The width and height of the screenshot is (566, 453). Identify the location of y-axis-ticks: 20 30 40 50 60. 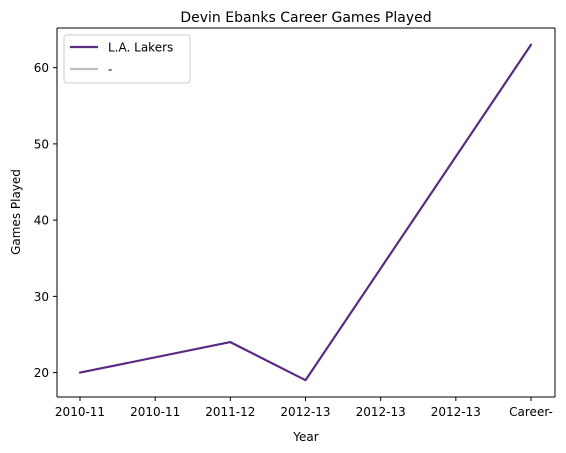
(45, 220).